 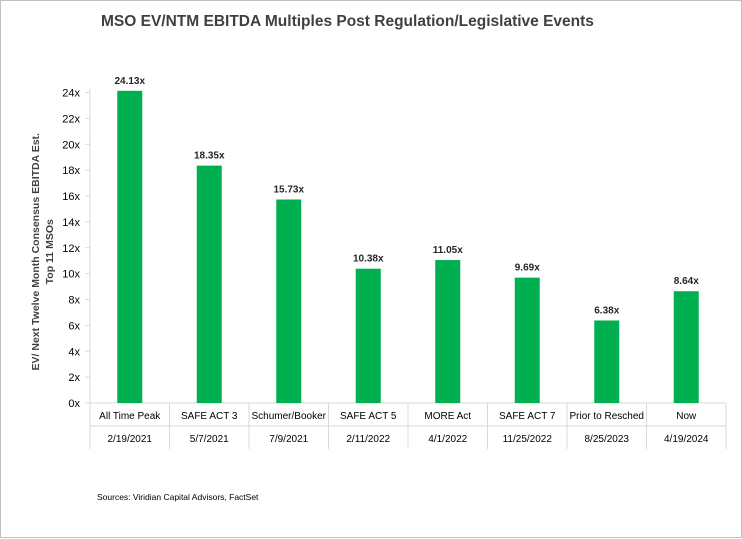 I want to click on y-tick-label: 20x, so click(x=71, y=145).